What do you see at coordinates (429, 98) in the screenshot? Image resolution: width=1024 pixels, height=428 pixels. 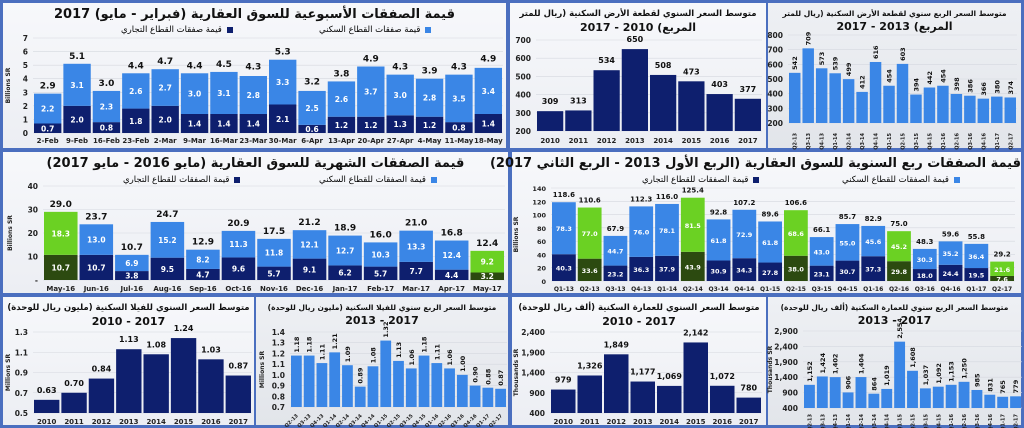 I see `data-label-residential: 2.8` at bounding box center [429, 98].